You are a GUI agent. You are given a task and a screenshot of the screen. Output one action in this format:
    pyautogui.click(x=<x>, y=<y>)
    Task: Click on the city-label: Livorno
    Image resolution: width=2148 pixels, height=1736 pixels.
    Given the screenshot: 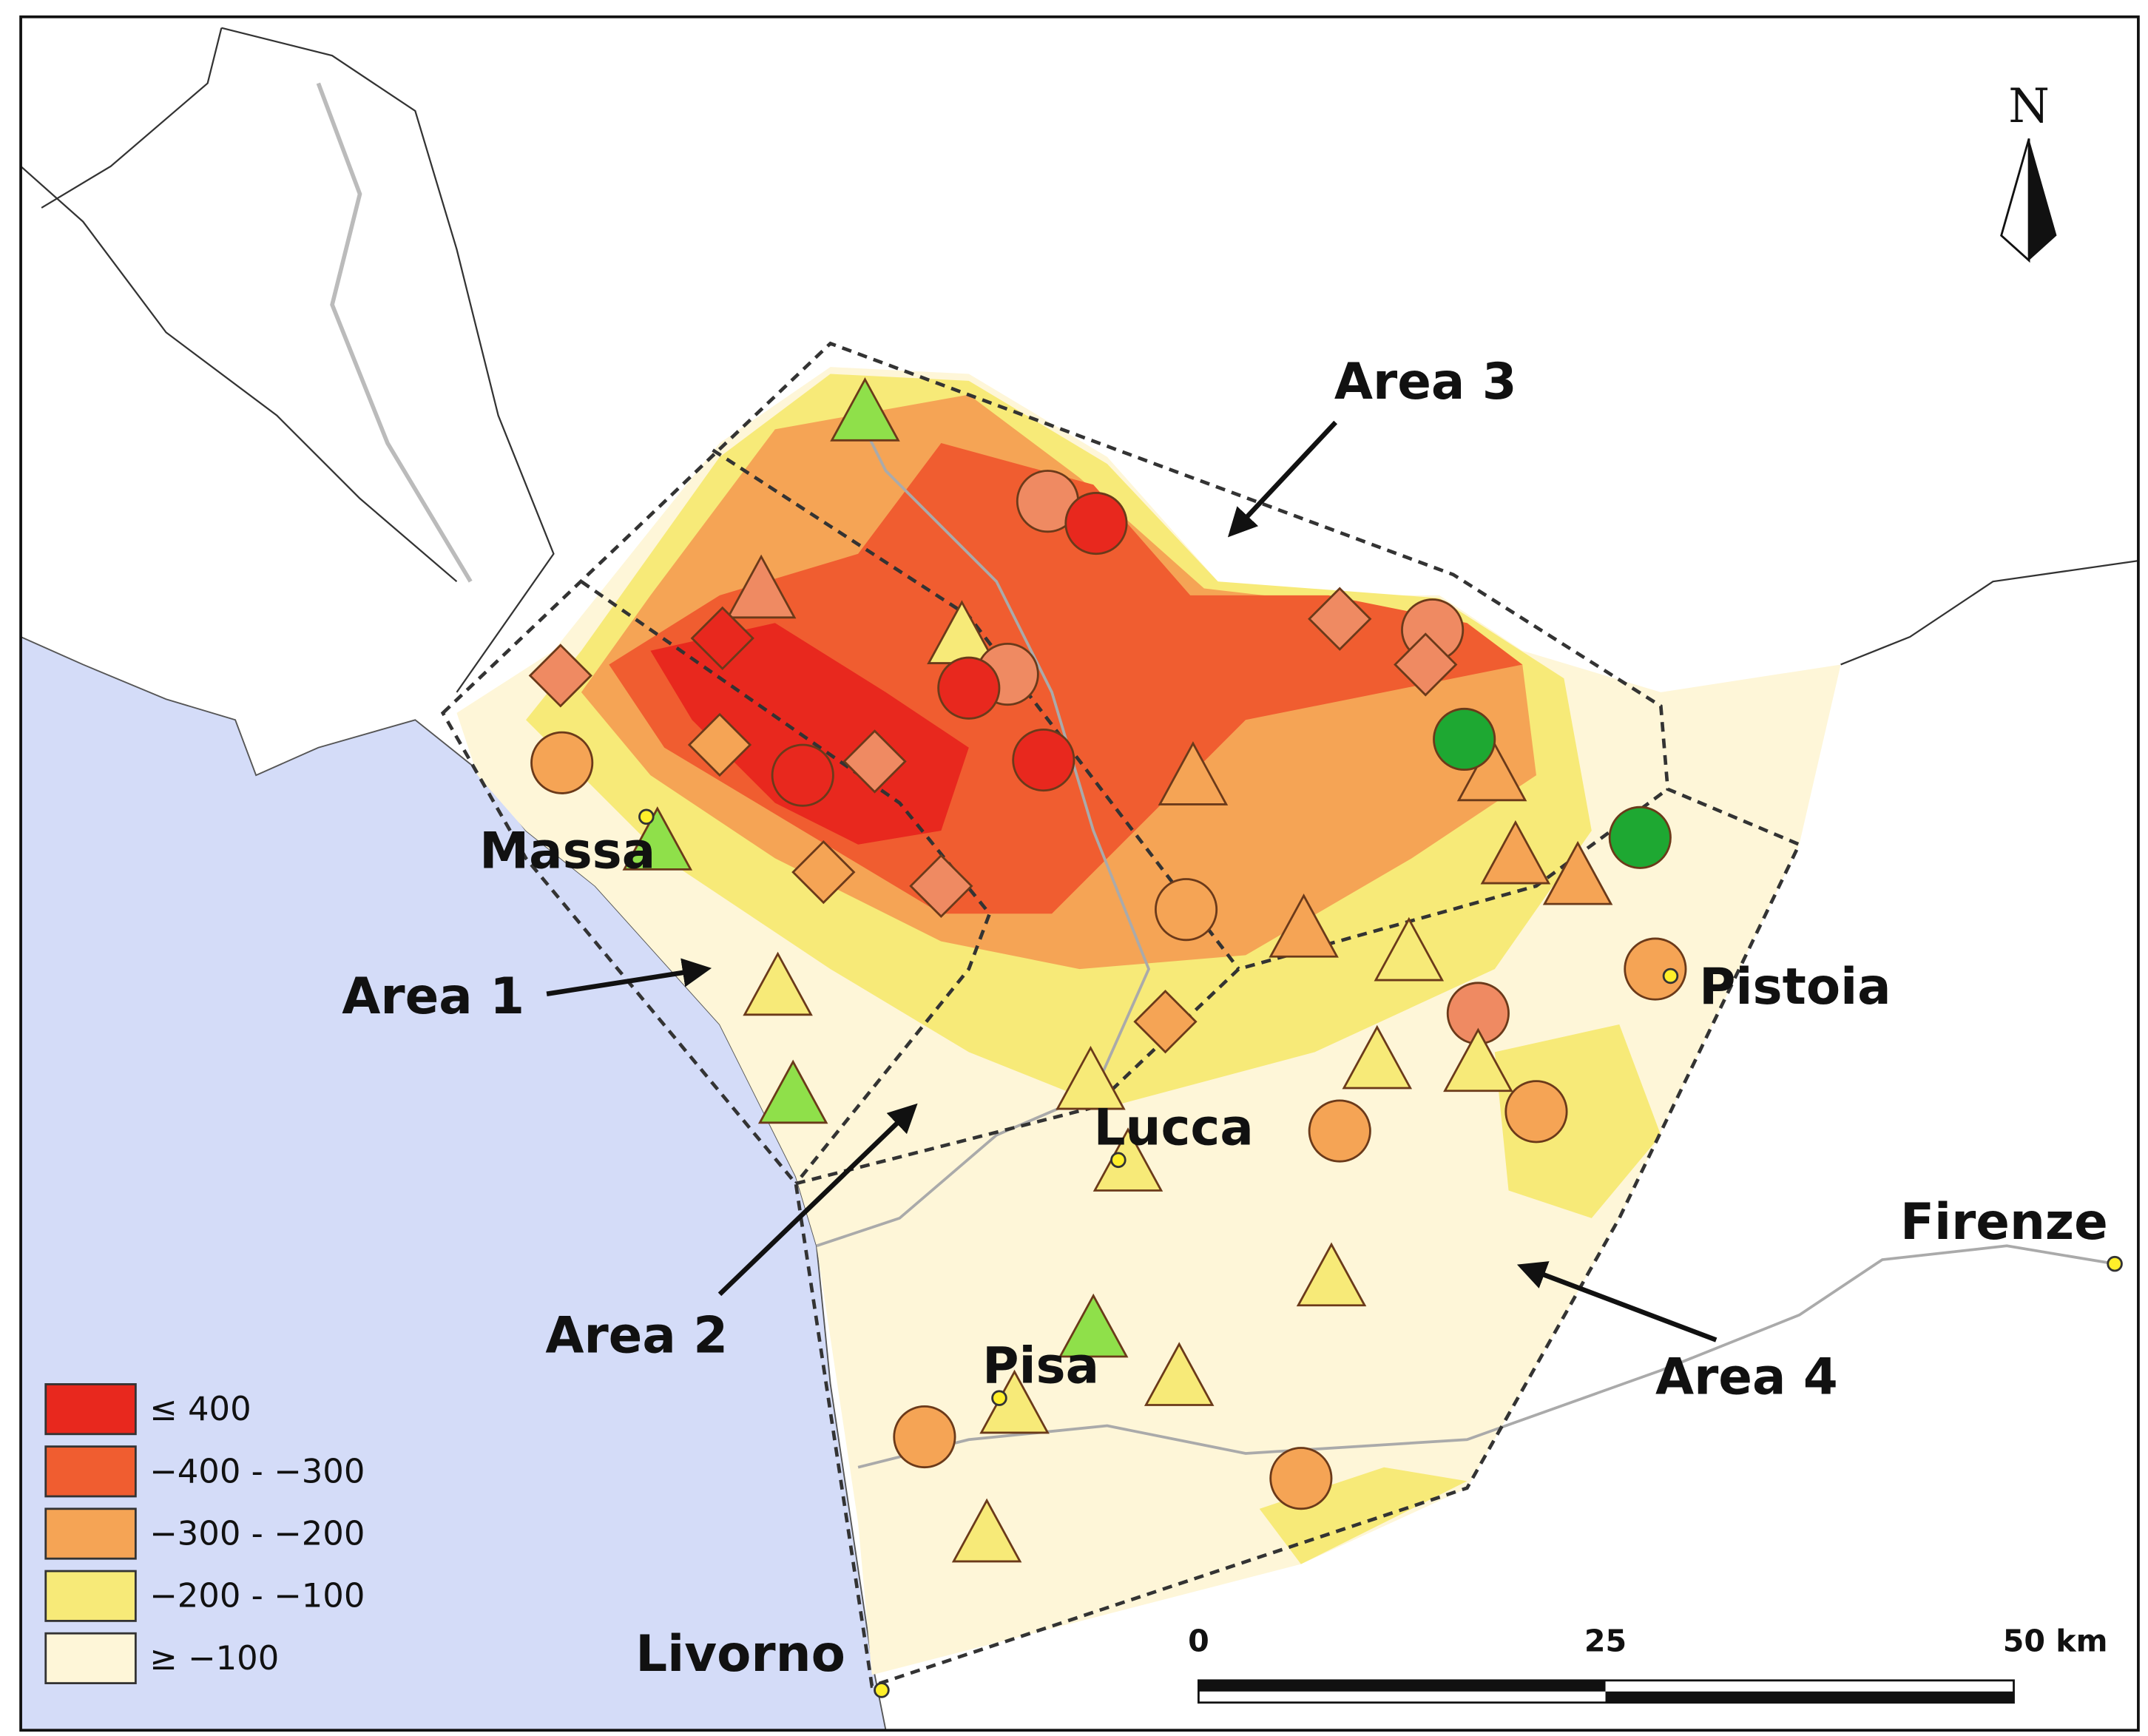 What is the action you would take?
    pyautogui.click(x=740, y=1653)
    